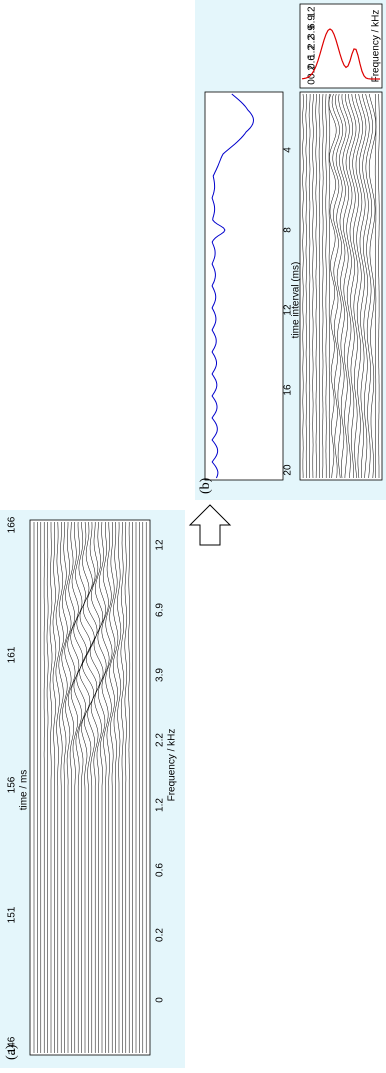 This screenshot has height=1073, width=386. Describe the element at coordinates (160, 870) in the screenshot. I see `freq-tick-label: 0.6` at that location.